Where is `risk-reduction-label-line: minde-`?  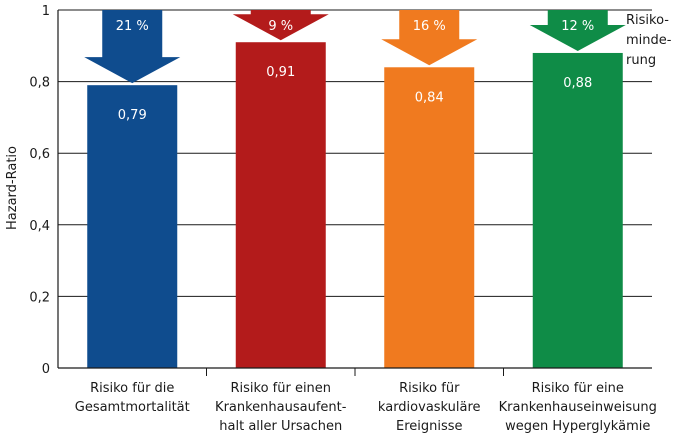
risk-reduction-label-line: minde- is located at coordinates (649, 40).